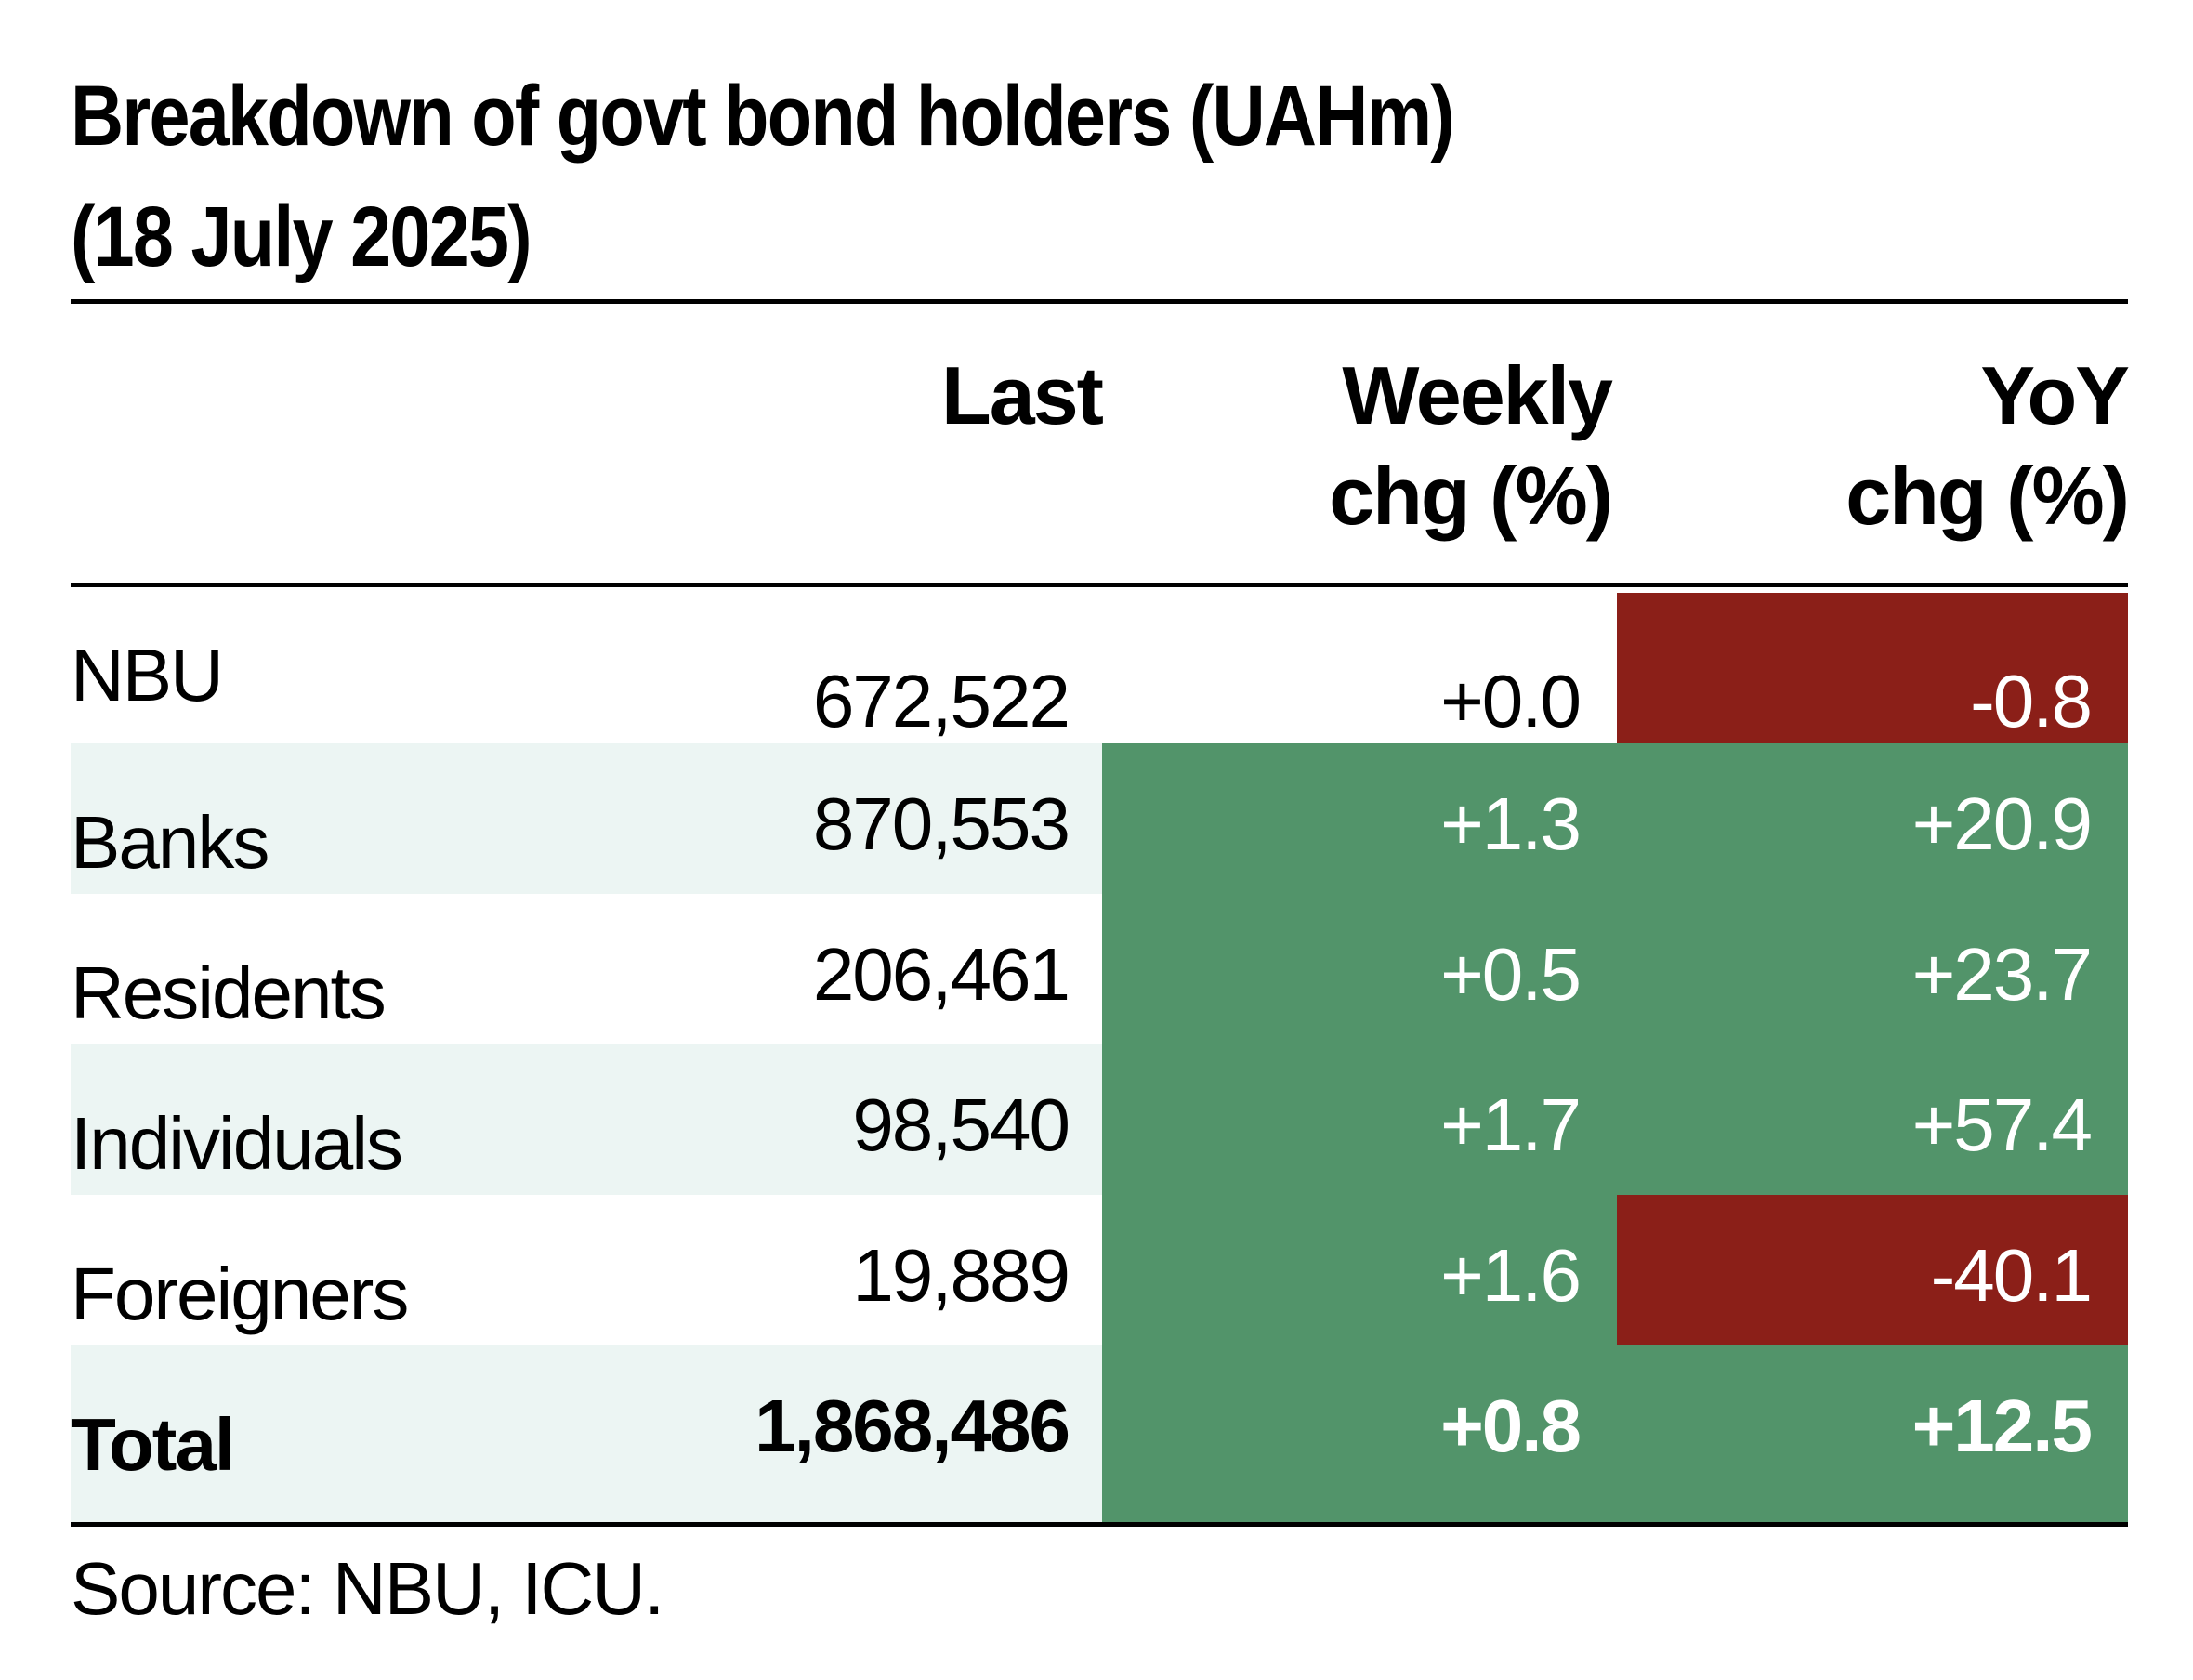  I want to click on row-weekly-cell: +1.6, so click(1360, 1270).